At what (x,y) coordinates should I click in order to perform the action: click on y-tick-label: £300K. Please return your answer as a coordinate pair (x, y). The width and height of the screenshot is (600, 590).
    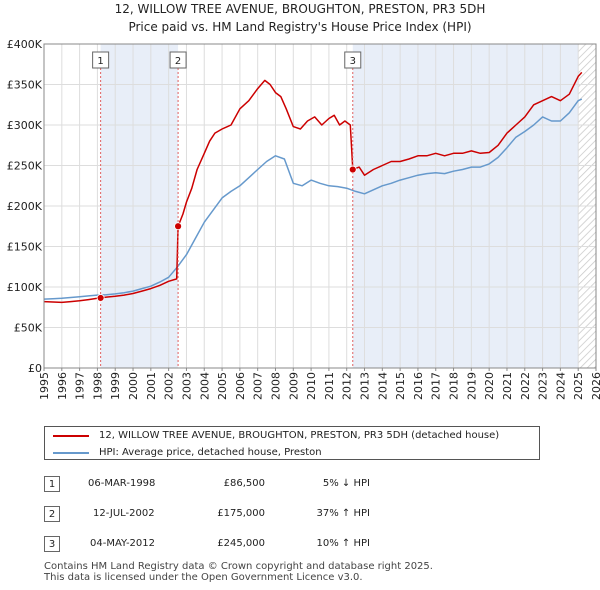
    Looking at the image, I should click on (25, 125).